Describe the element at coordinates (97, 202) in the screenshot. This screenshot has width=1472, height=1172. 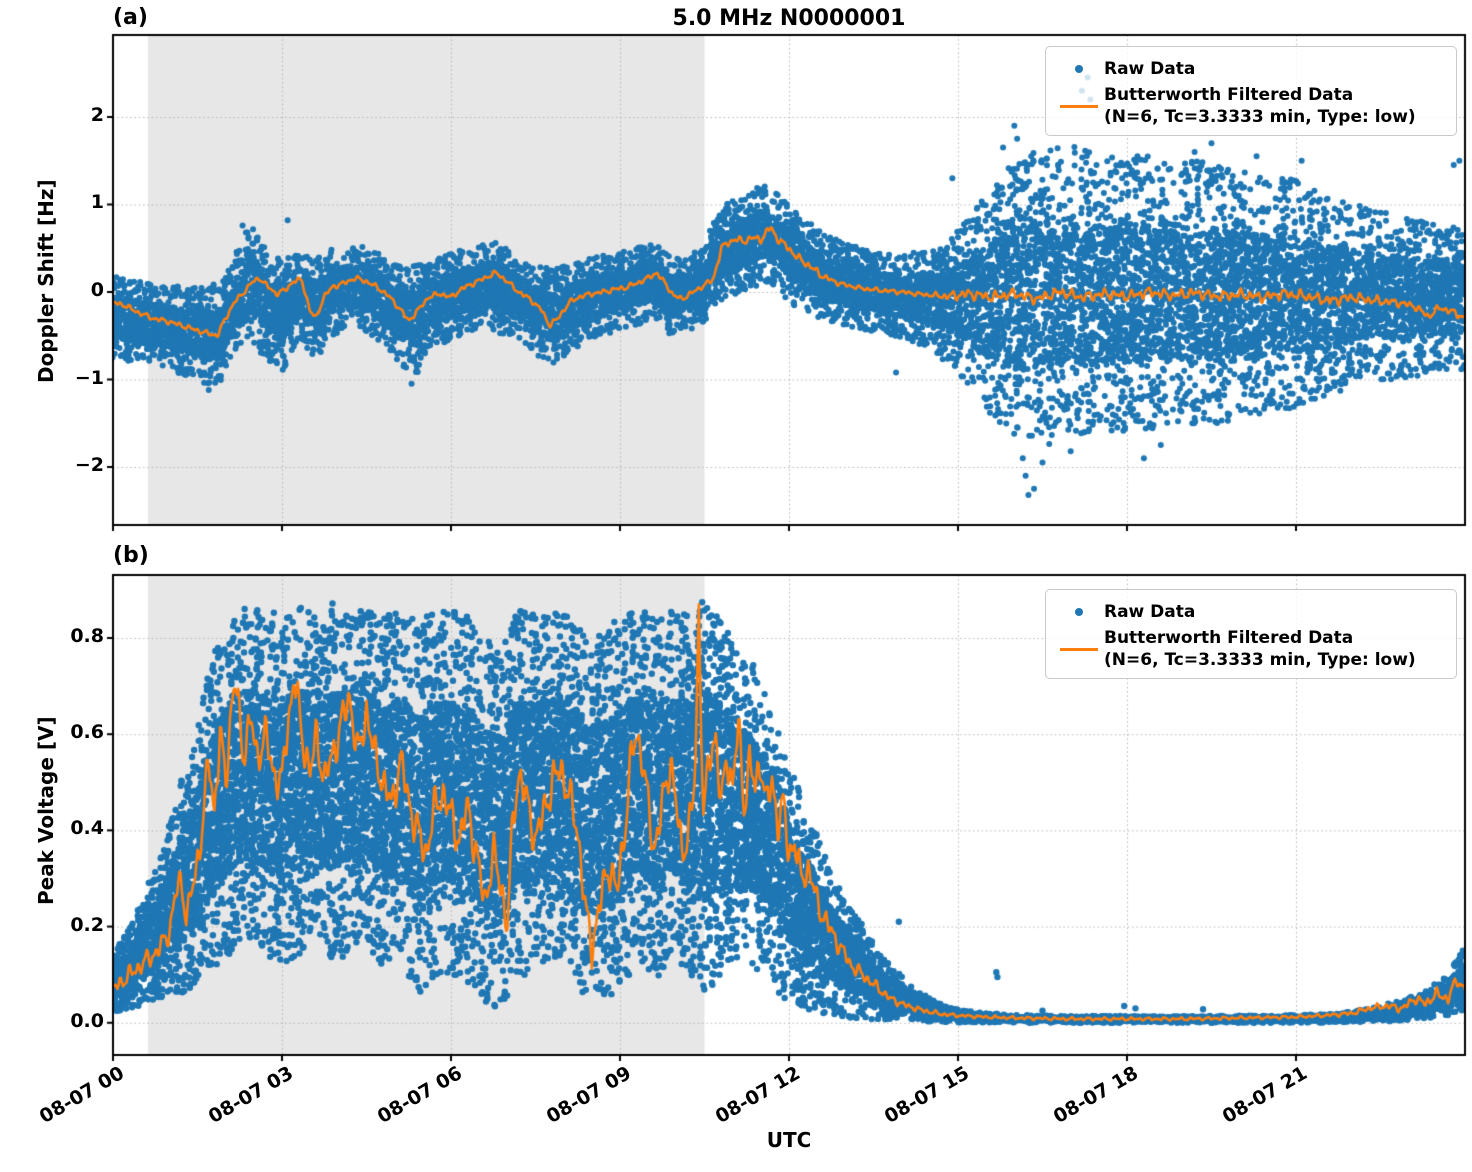
I see `ytick-a-1: 1` at that location.